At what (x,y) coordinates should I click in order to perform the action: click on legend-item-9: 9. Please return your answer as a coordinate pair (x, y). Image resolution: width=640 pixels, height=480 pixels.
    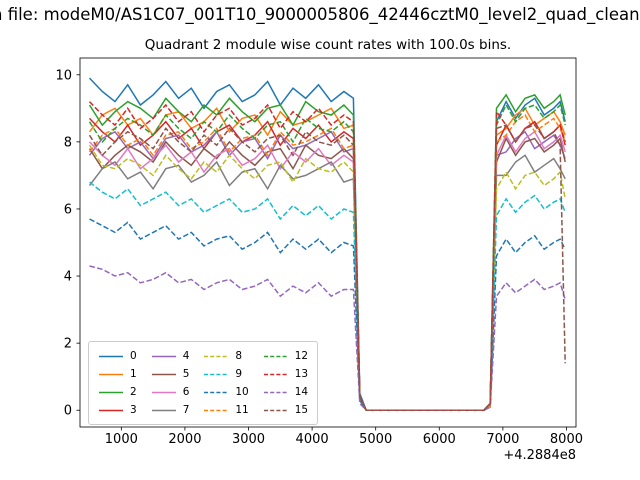
    Looking at the image, I should click on (225, 374).